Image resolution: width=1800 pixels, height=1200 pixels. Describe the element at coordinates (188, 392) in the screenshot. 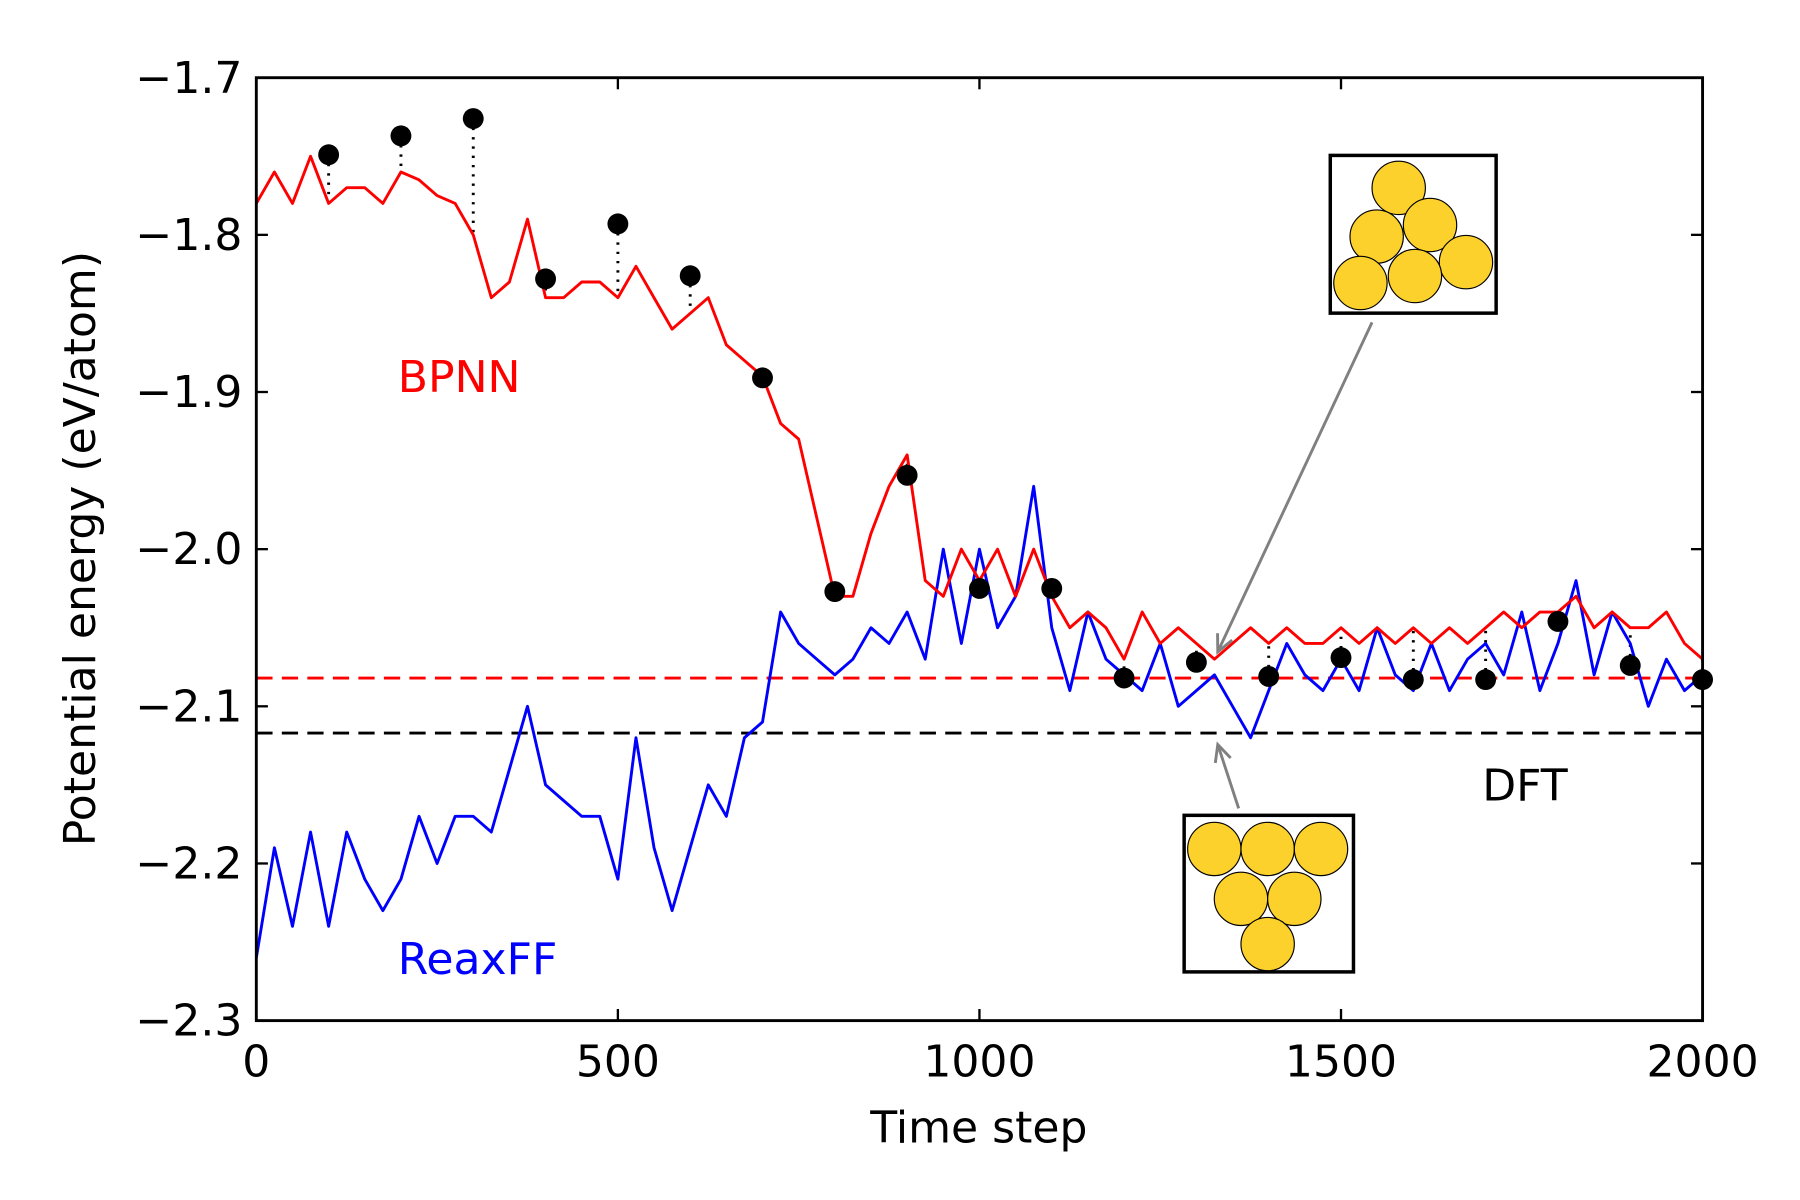

I see `y-tick-label: −1.9` at that location.